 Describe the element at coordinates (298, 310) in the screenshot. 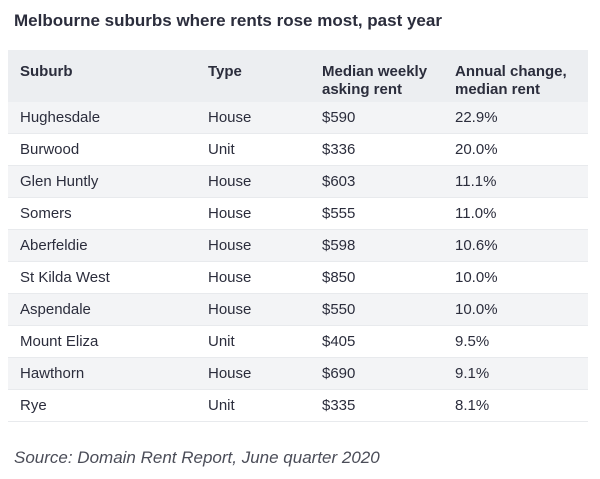

I see `table-row: Aspendale House $550 10.0%` at that location.